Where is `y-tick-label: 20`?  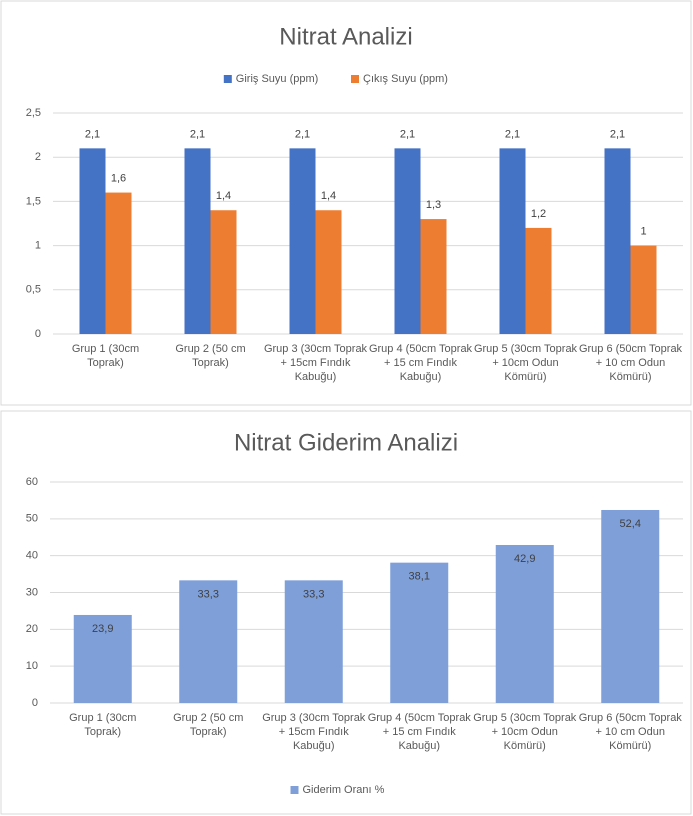
y-tick-label: 20 is located at coordinates (32, 629).